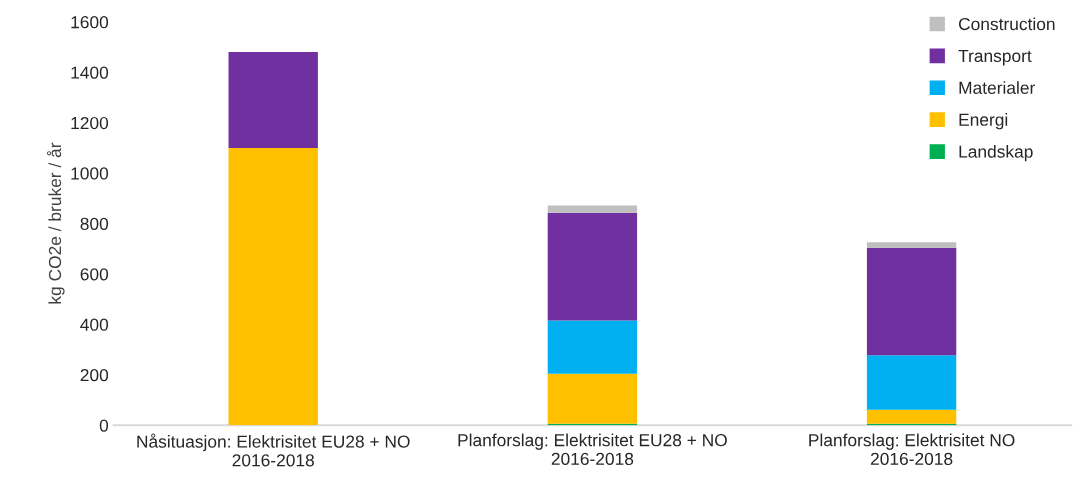 The width and height of the screenshot is (1082, 486). Describe the element at coordinates (94, 224) in the screenshot. I see `y-tick-label: 800` at that location.